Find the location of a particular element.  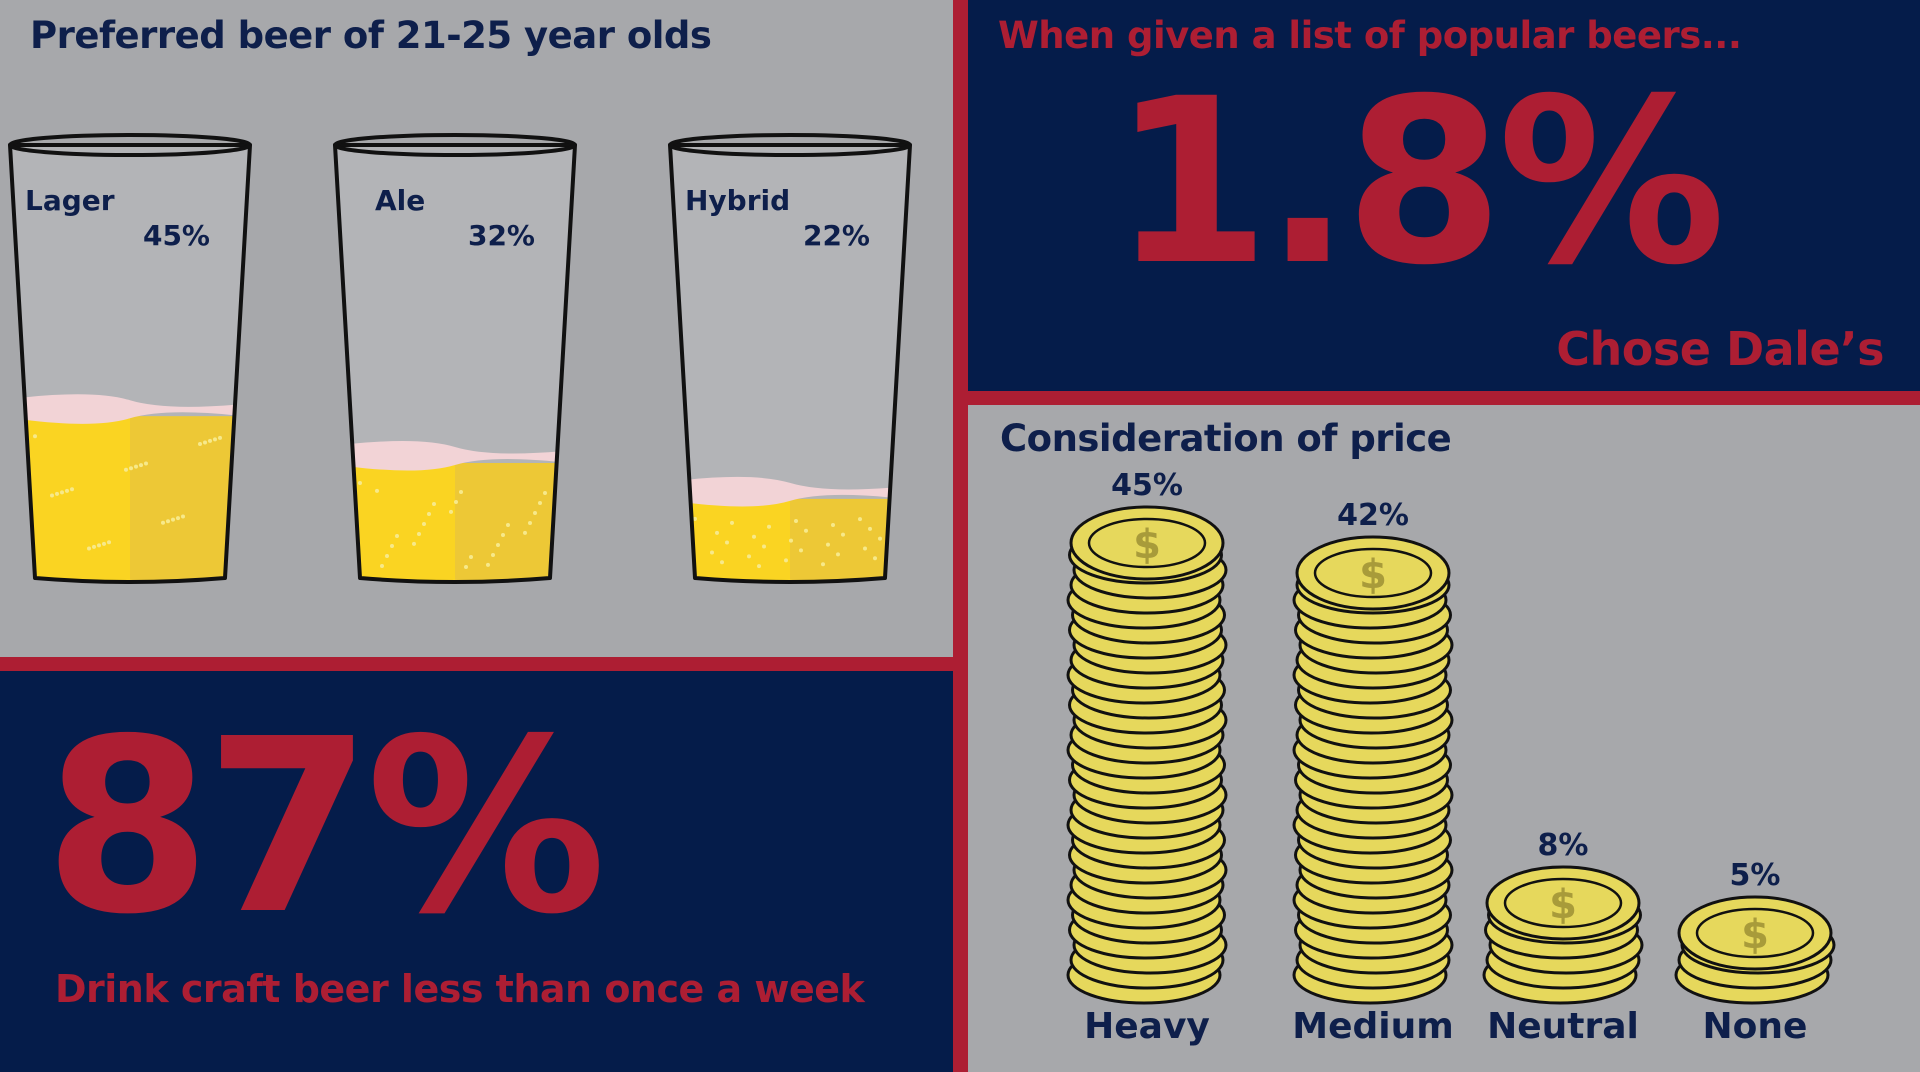

craft-caption: Drink craft beer less than once a week is located at coordinates (460, 989).